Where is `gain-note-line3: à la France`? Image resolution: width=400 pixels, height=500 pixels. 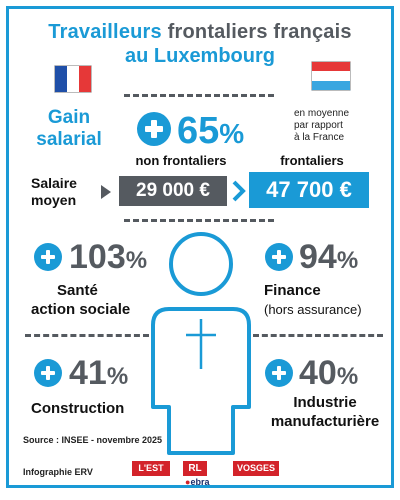 gain-note-line3: à la France is located at coordinates (319, 137).